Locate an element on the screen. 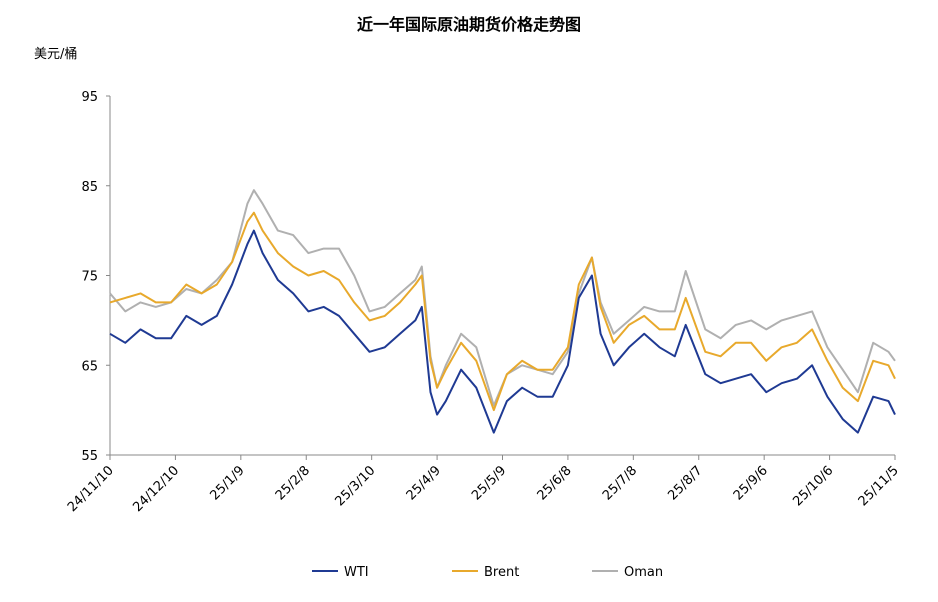  x-tick-label: 24/12/10 is located at coordinates (156, 489).